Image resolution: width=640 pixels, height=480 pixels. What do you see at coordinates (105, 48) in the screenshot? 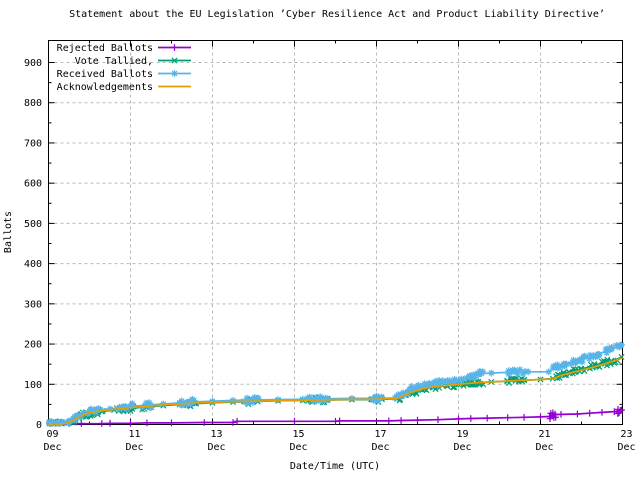
I see `legend-label-rejected-ballots: Rejected Ballots` at bounding box center [105, 48].